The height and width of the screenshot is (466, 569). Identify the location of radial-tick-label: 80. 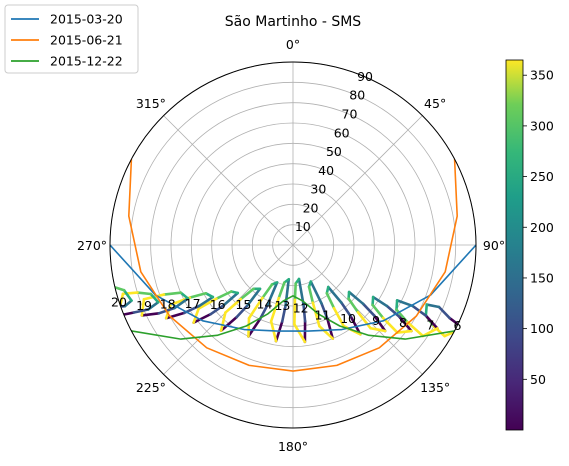
(357, 95).